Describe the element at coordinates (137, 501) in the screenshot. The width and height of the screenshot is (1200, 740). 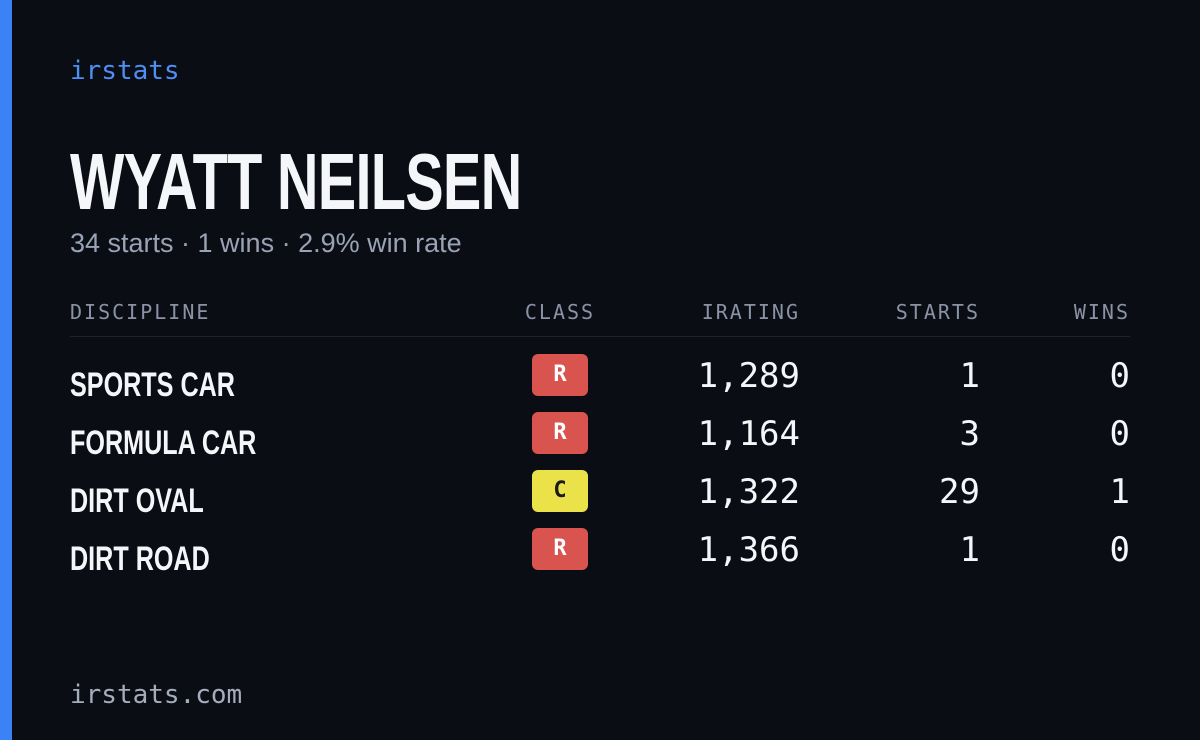
I see `discipline: DIRT OVAL` at that location.